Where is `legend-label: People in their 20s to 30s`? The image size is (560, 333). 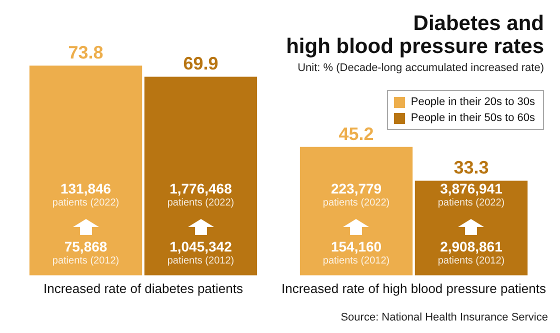
legend-label: People in their 20s to 30s is located at coordinates (472, 102).